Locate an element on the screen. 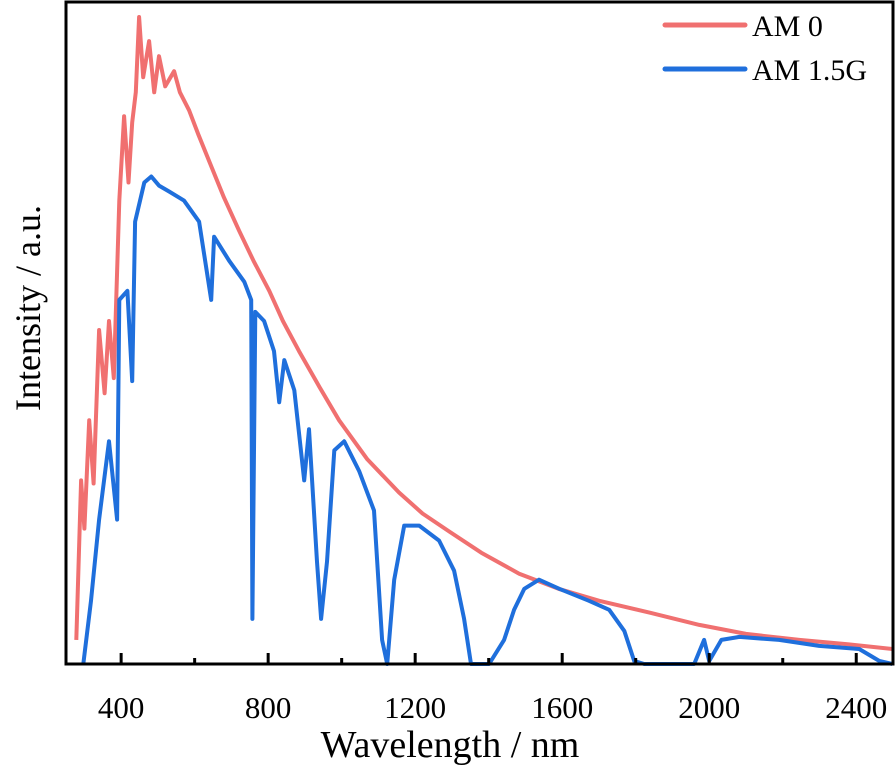  x-tick-label: 800 is located at coordinates (268, 707).